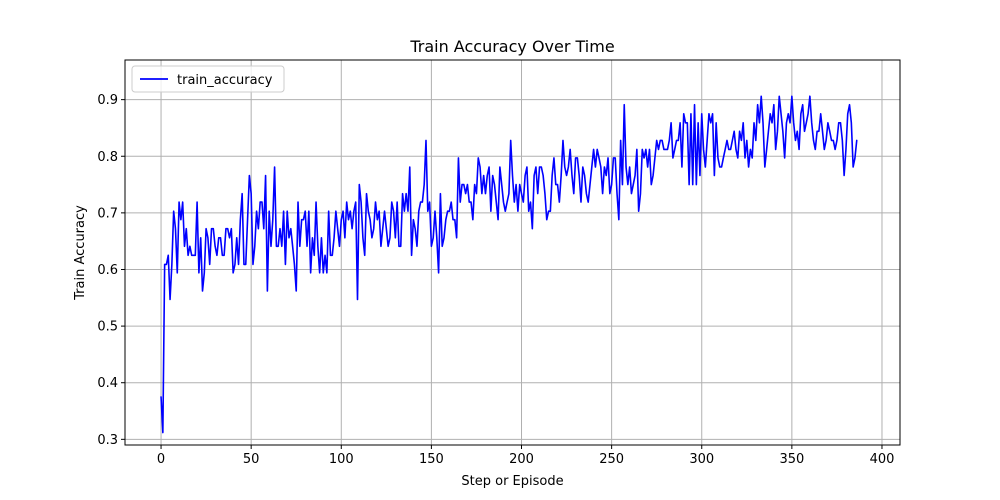 Image resolution: width=1000 pixels, height=500 pixels. Describe the element at coordinates (791, 459) in the screenshot. I see `x-tick-label: 350` at that location.